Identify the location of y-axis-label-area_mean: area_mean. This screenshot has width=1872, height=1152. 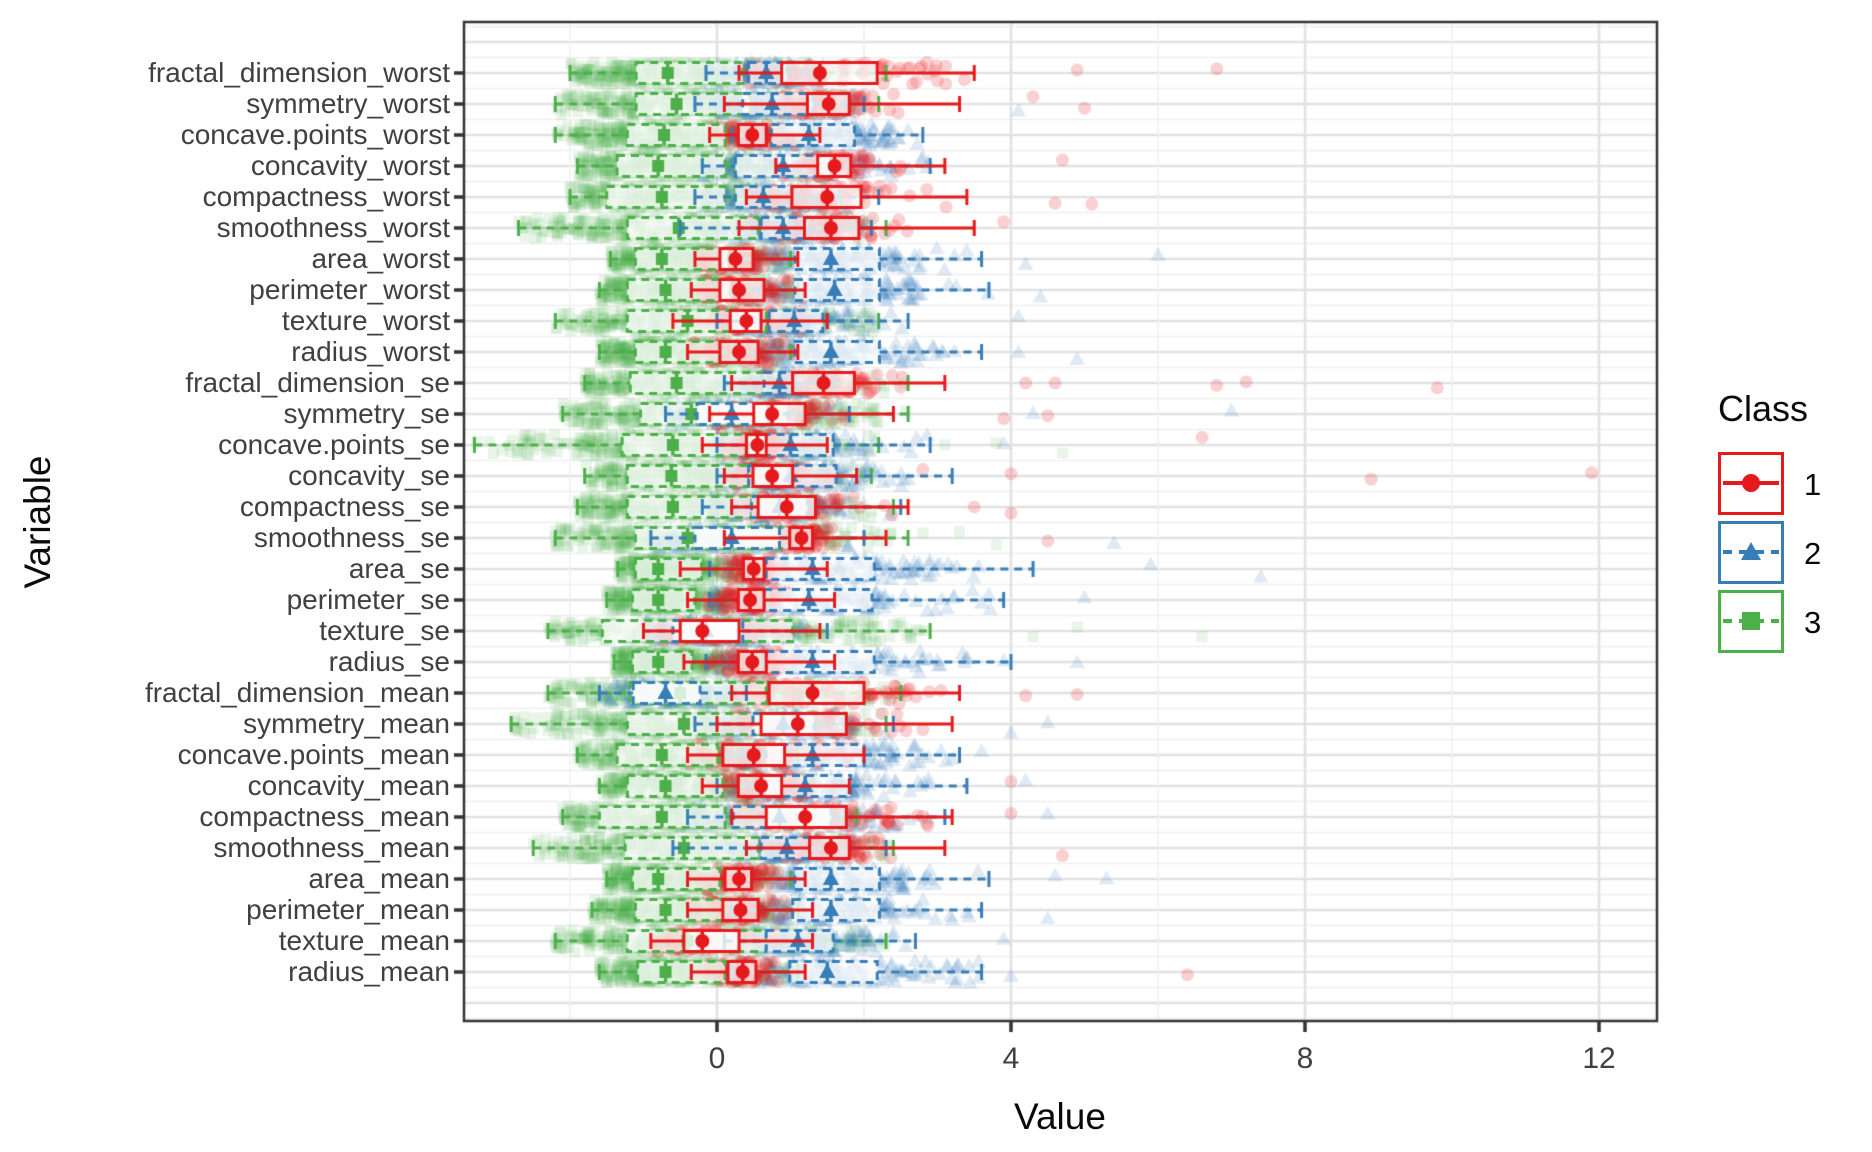
(379, 878).